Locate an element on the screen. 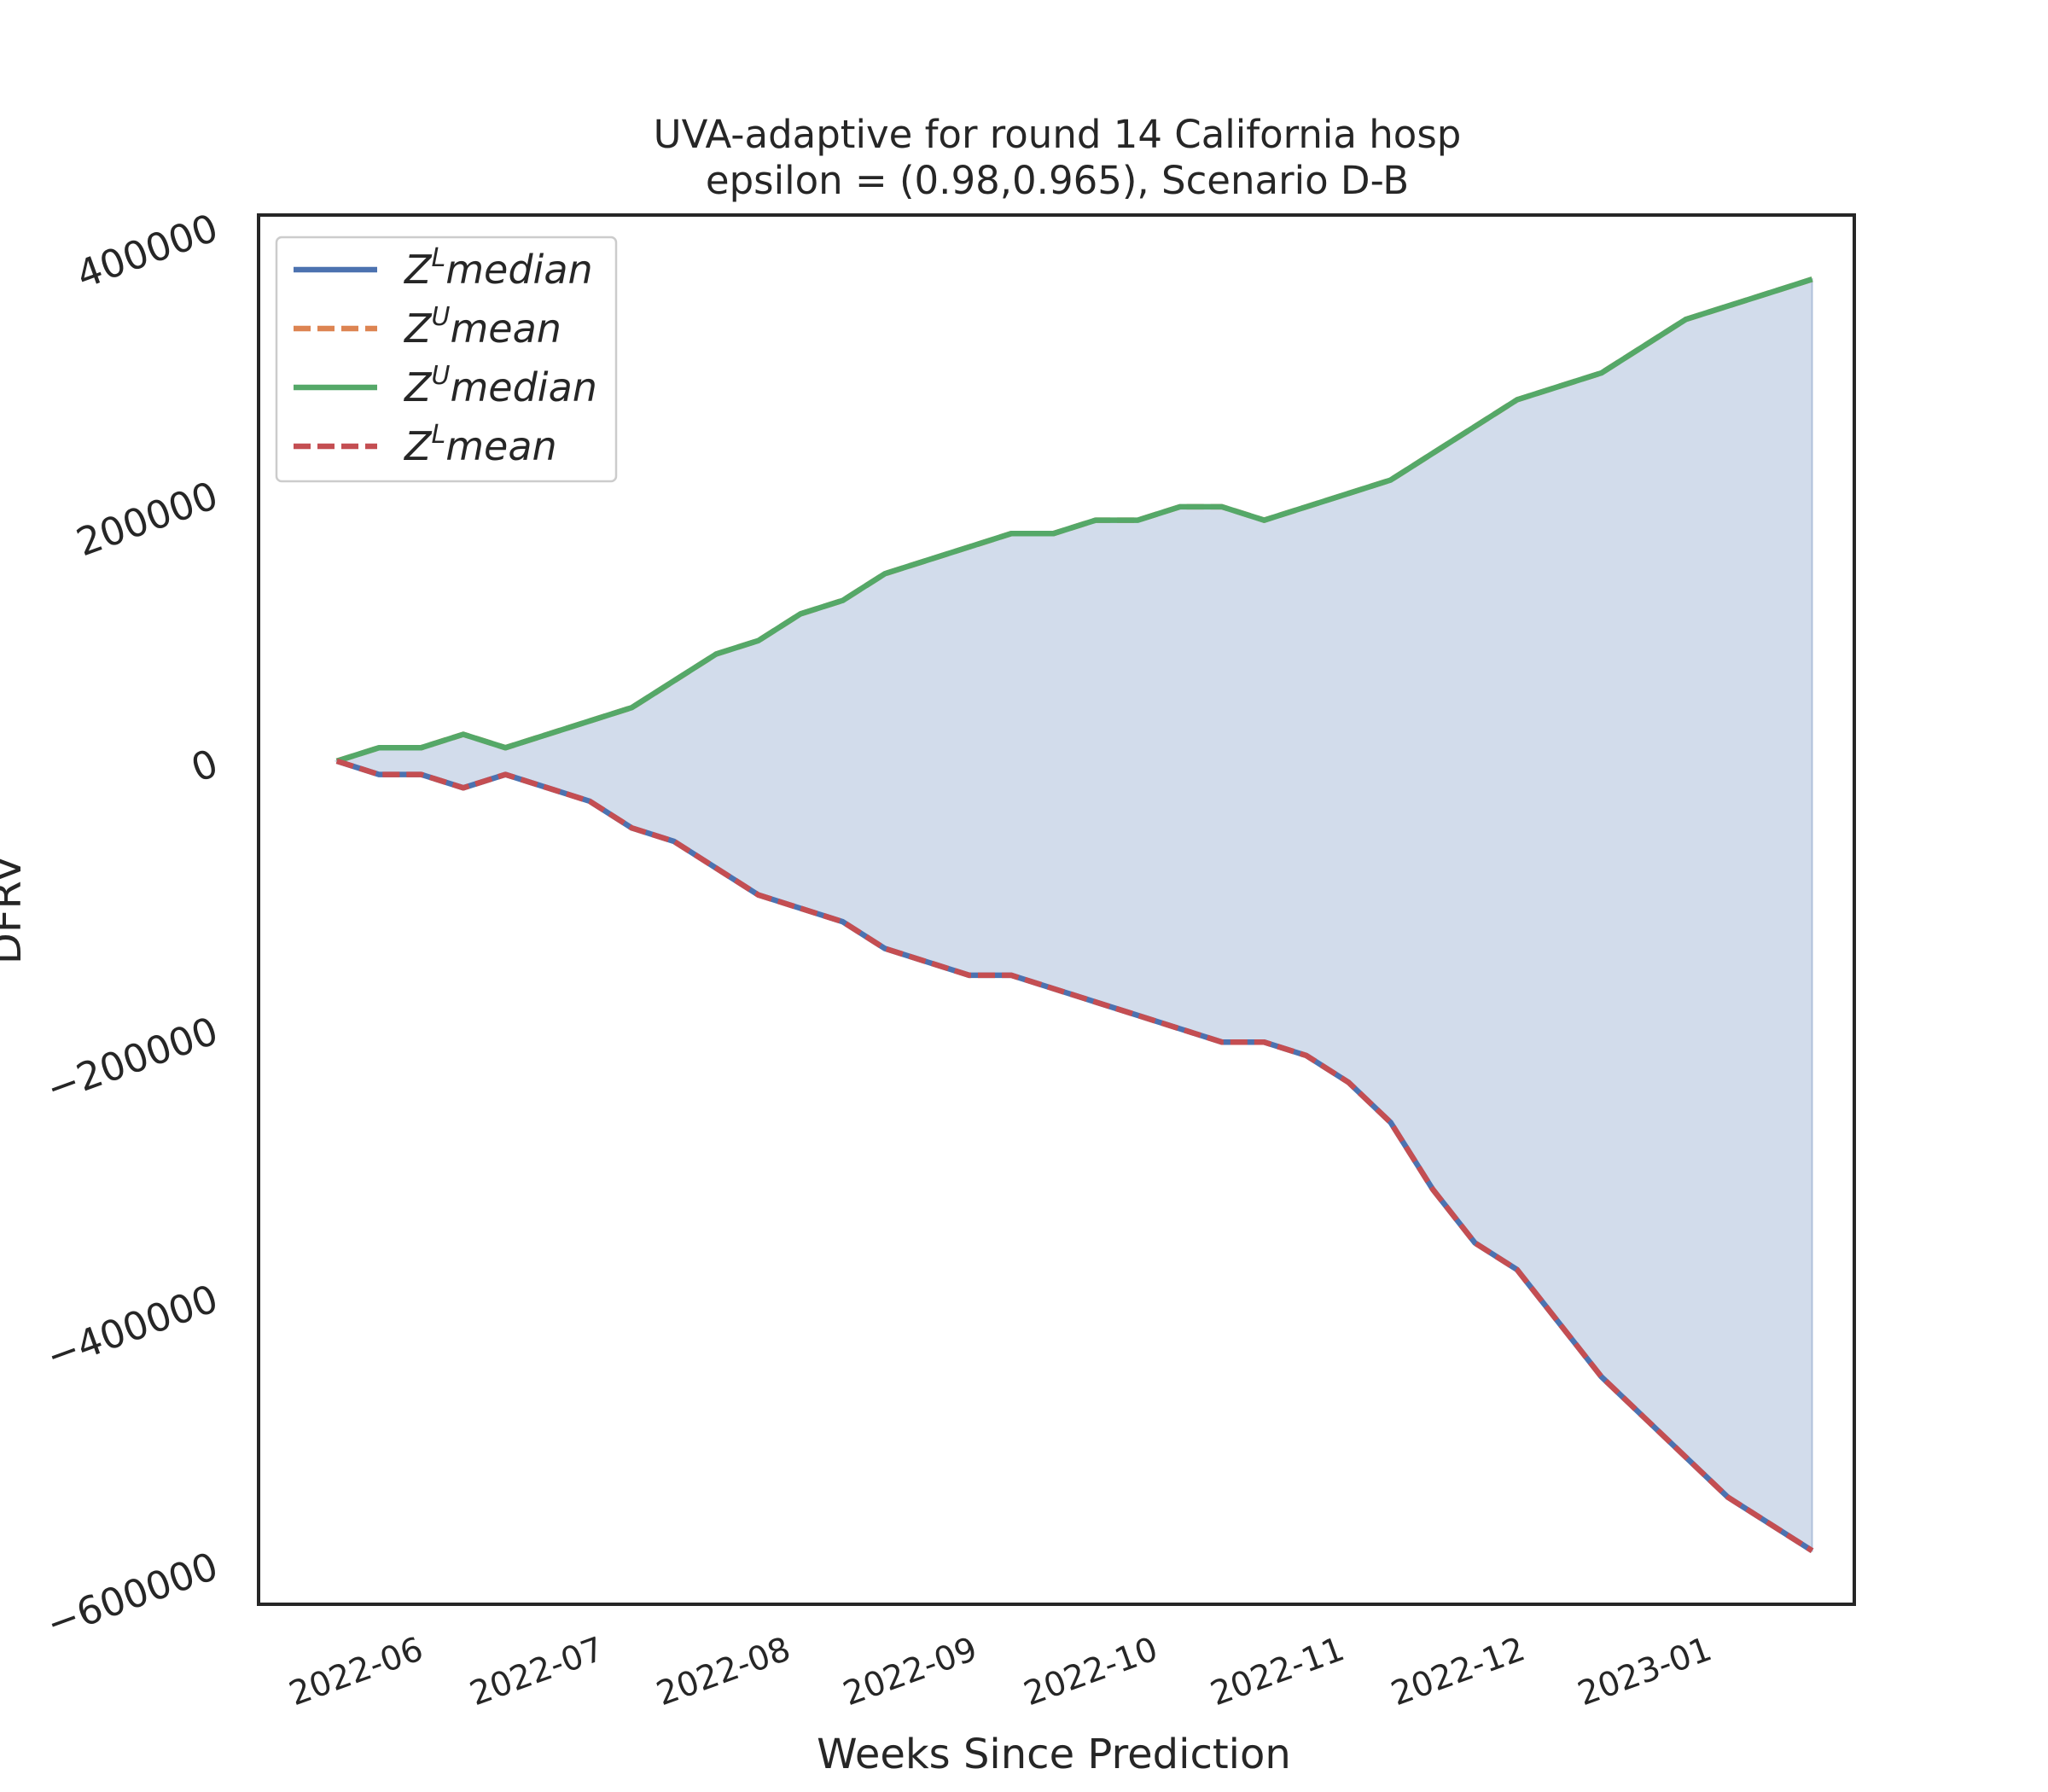 The height and width of the screenshot is (1792, 2048). legend-label: ZUmedian is located at coordinates (500, 385).